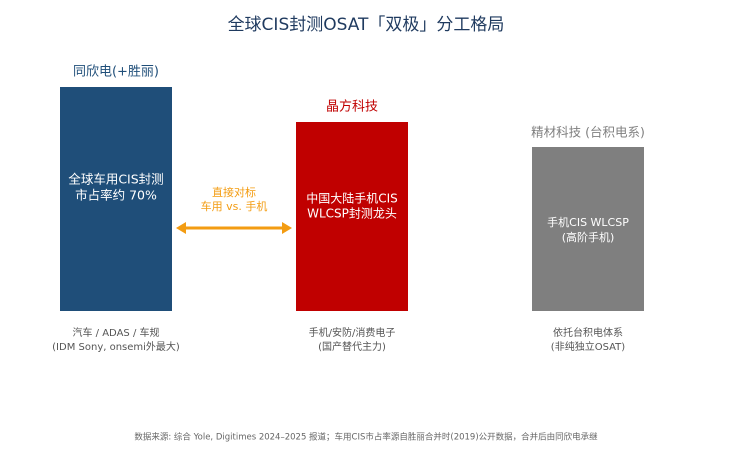 The image size is (733, 451). I want to click on column-name: 精材科技 (台积电系), so click(588, 132).